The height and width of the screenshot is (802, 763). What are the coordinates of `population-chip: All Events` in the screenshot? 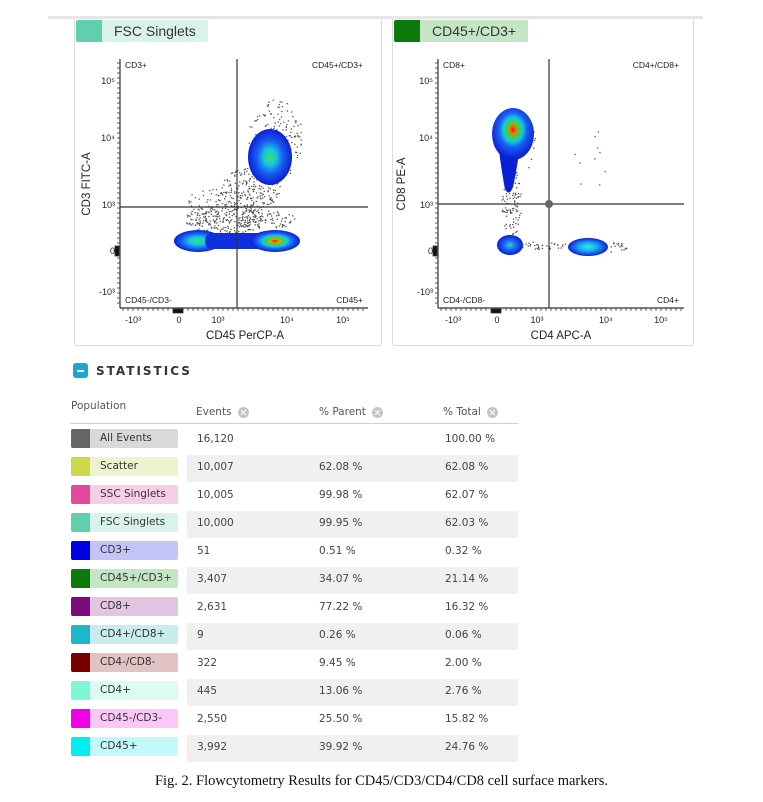 It's located at (124, 438).